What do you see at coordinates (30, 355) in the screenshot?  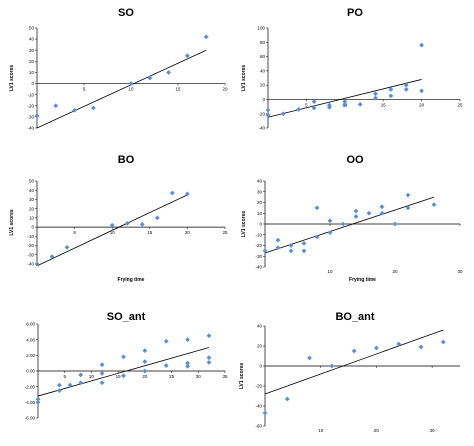 I see `y-tick-label: 2.00` at bounding box center [30, 355].